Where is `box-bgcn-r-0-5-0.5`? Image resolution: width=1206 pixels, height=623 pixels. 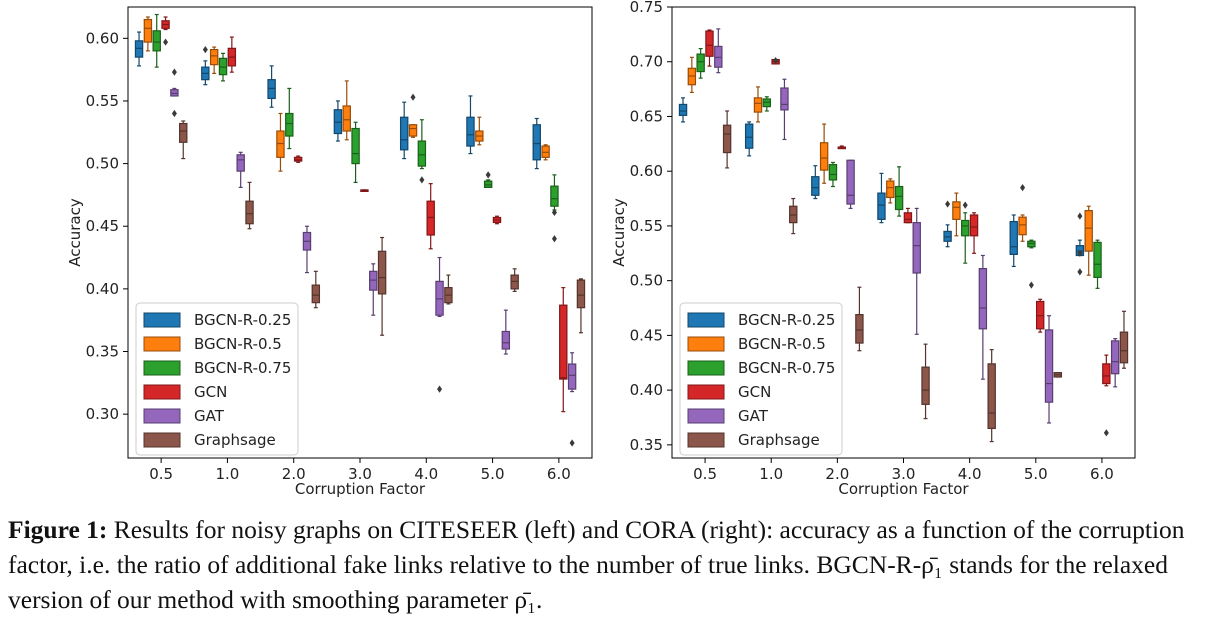 box-bgcn-r-0-5-0.5 is located at coordinates (148, 34).